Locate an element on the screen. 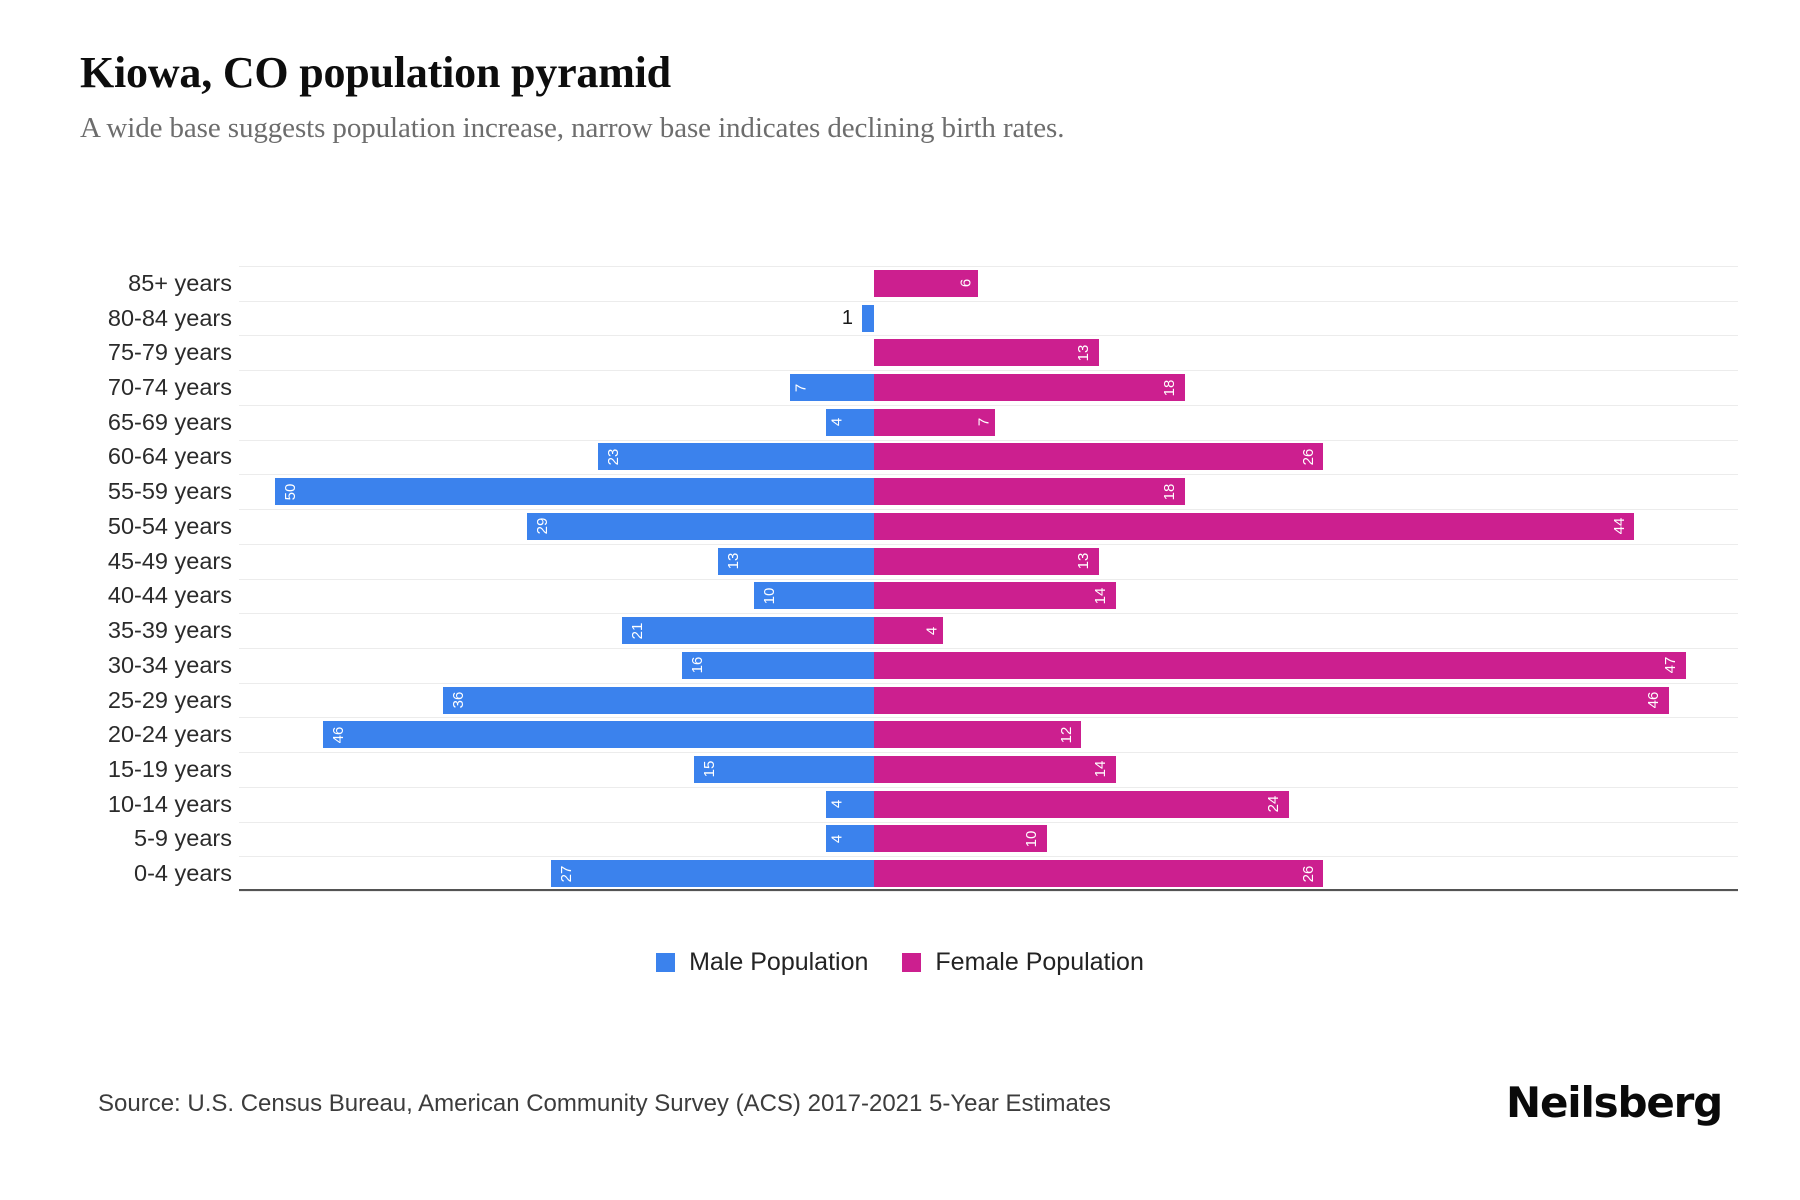  pyramid-row: 23 26 is located at coordinates (988, 456).